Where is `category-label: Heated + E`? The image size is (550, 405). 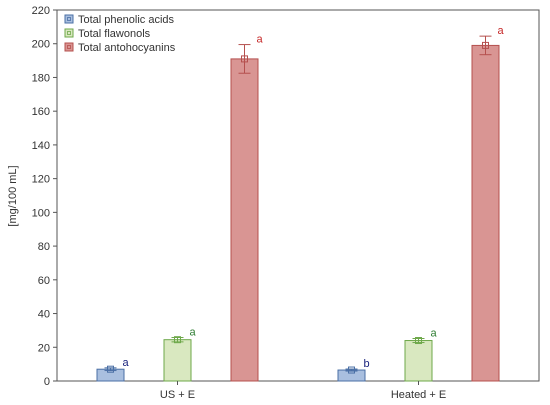
category-label: Heated + E is located at coordinates (418, 395).